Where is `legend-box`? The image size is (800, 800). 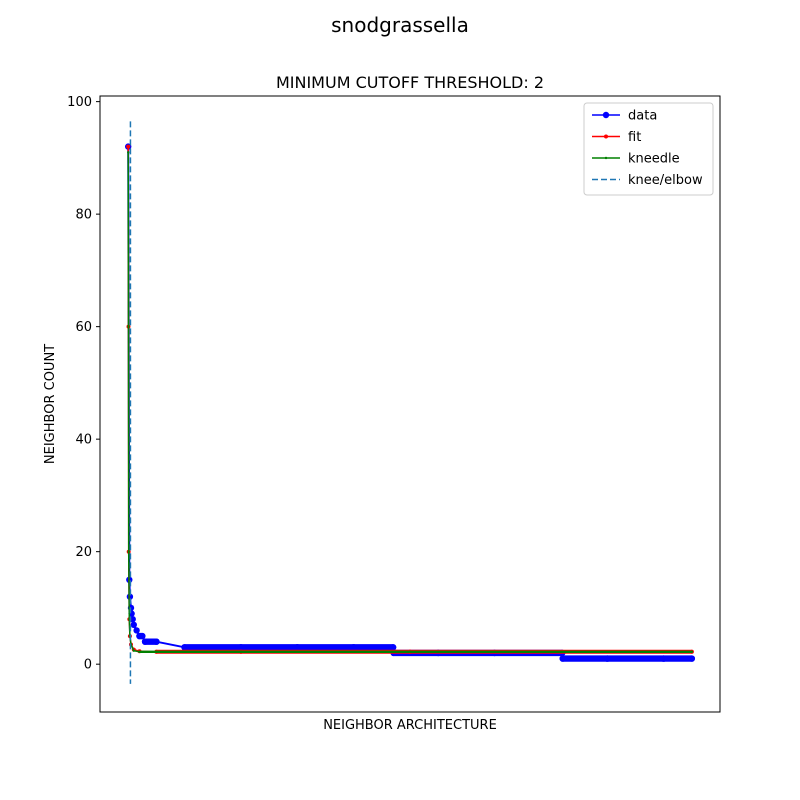 legend-box is located at coordinates (648, 149).